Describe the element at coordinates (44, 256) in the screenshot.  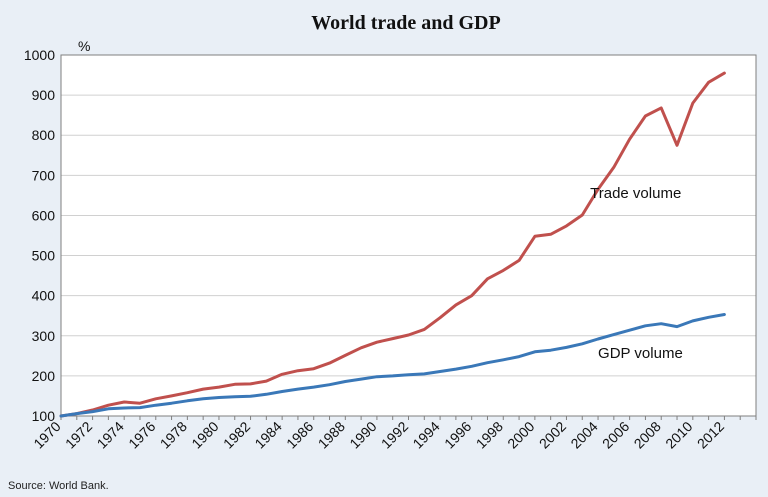
I see `y-tick-label: 500` at that location.